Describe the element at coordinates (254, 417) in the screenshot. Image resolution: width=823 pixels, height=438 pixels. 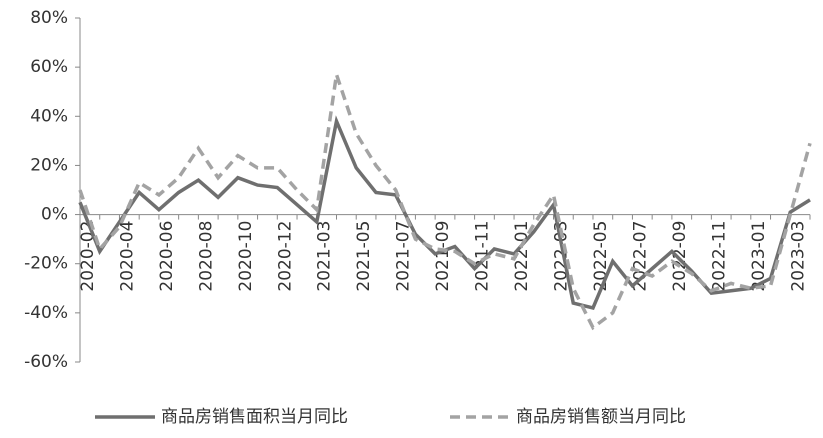
I see `legend-label: 商品房销售面积当月同比` at that location.